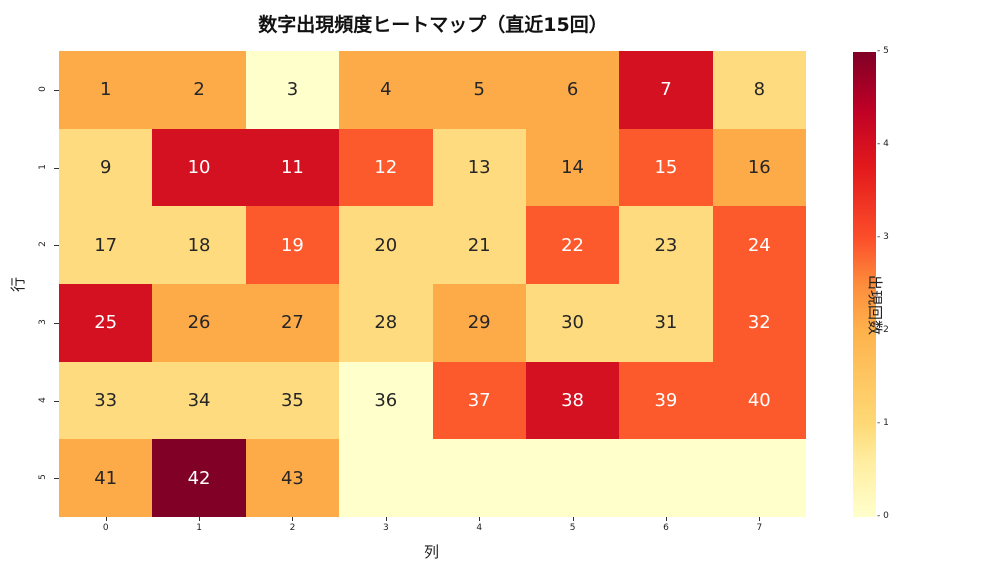  What do you see at coordinates (864, 284) in the screenshot?
I see `colorbar` at bounding box center [864, 284].